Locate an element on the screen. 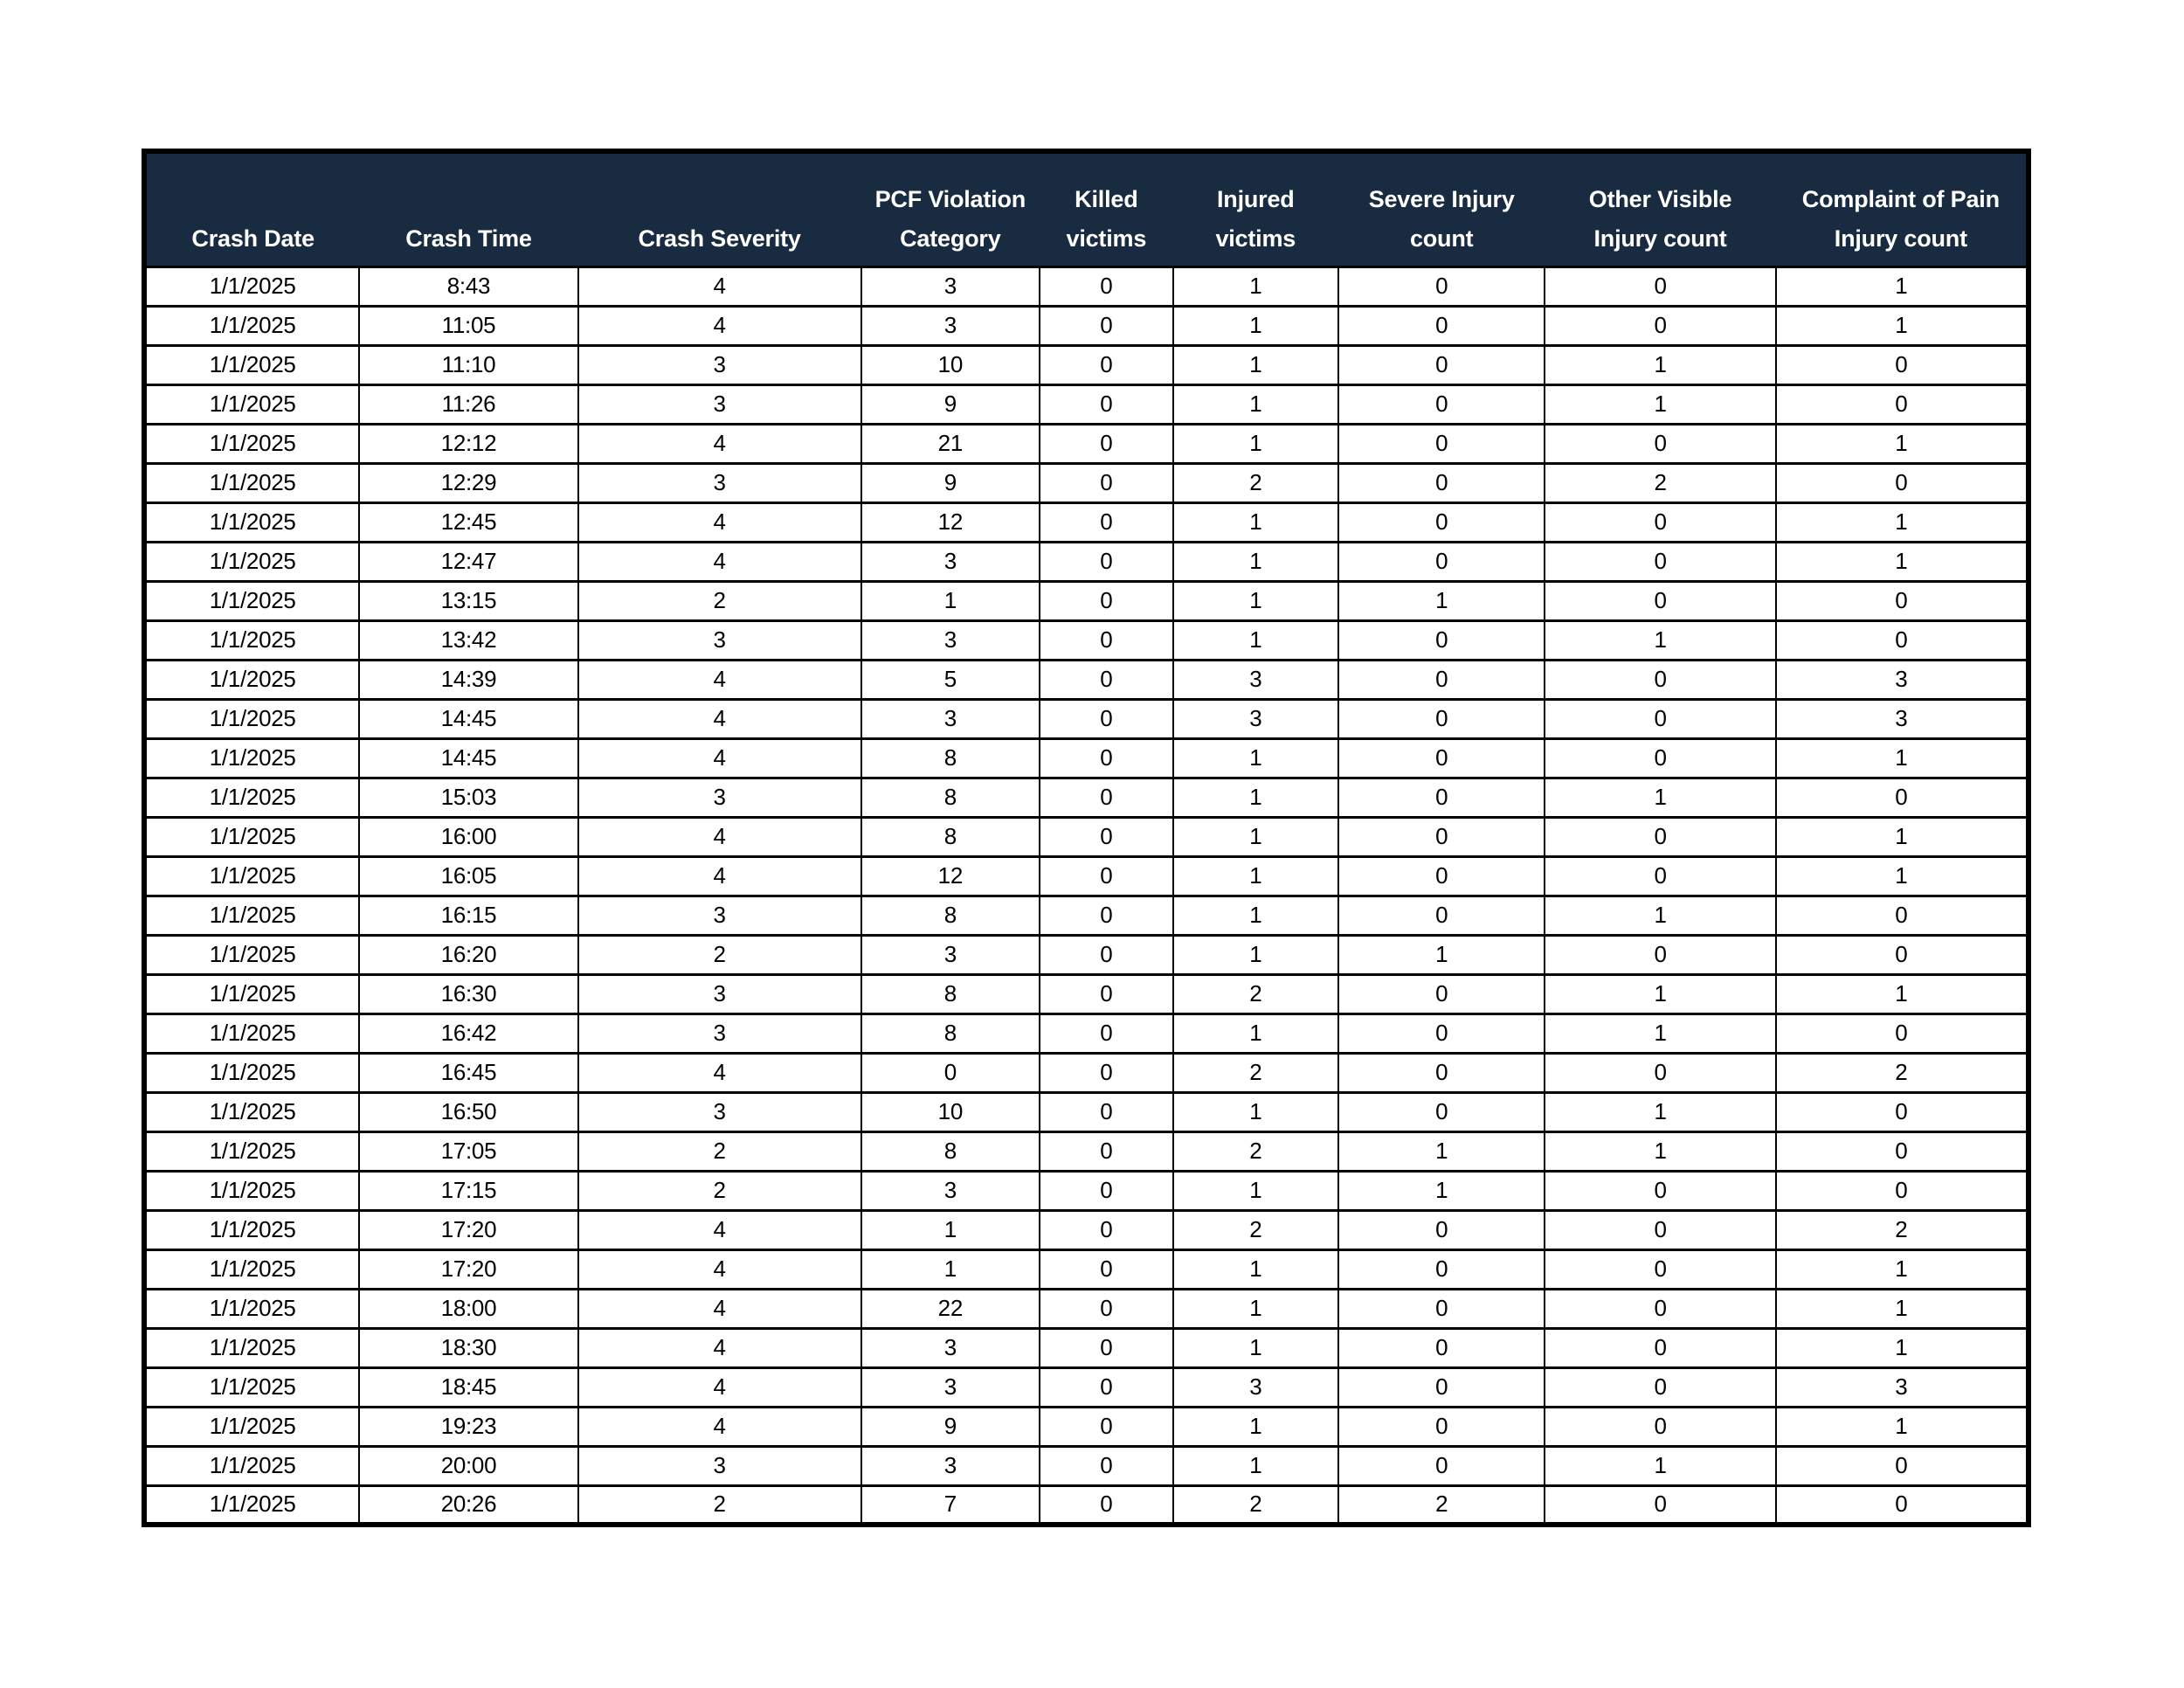 This screenshot has height=1688, width=2184. cell-crash-time: 13:15 is located at coordinates (468, 600).